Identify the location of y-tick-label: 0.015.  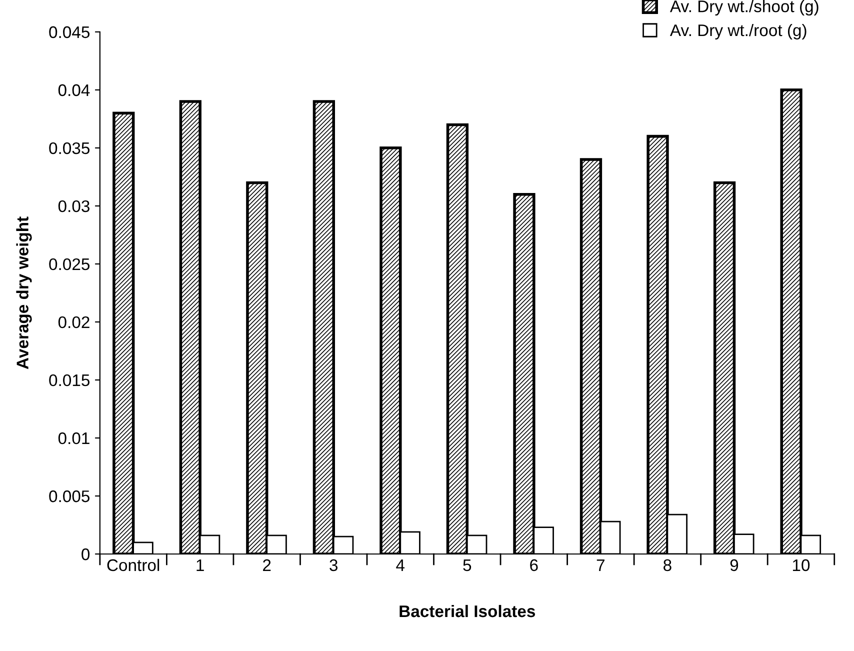
(69, 380).